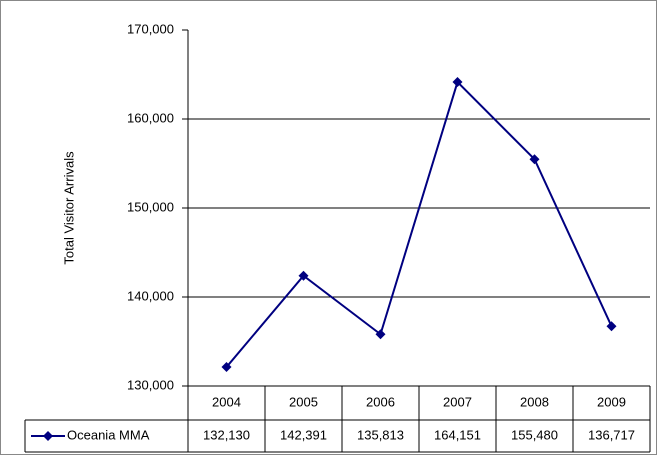 This screenshot has height=456, width=658. What do you see at coordinates (150, 206) in the screenshot?
I see `y-tick-label: 150,000` at bounding box center [150, 206].